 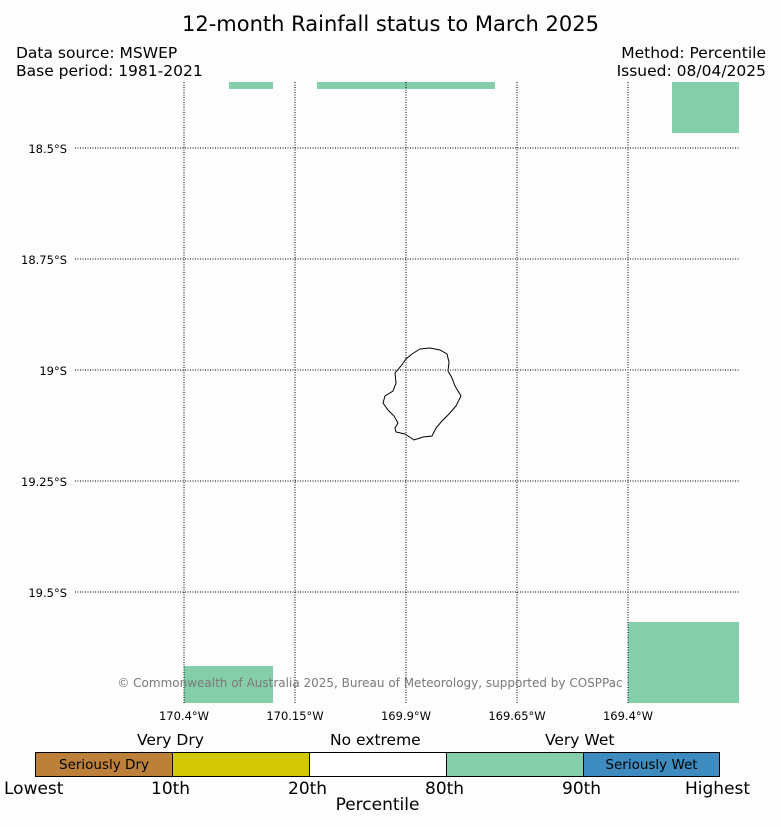 I want to click on legend-wet, so click(x=515, y=764).